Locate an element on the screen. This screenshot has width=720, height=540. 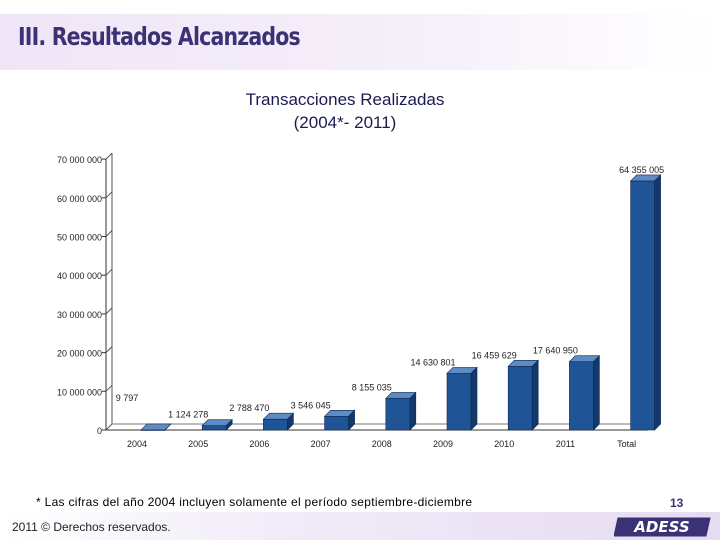
bar-side-2008 is located at coordinates (413, 411).